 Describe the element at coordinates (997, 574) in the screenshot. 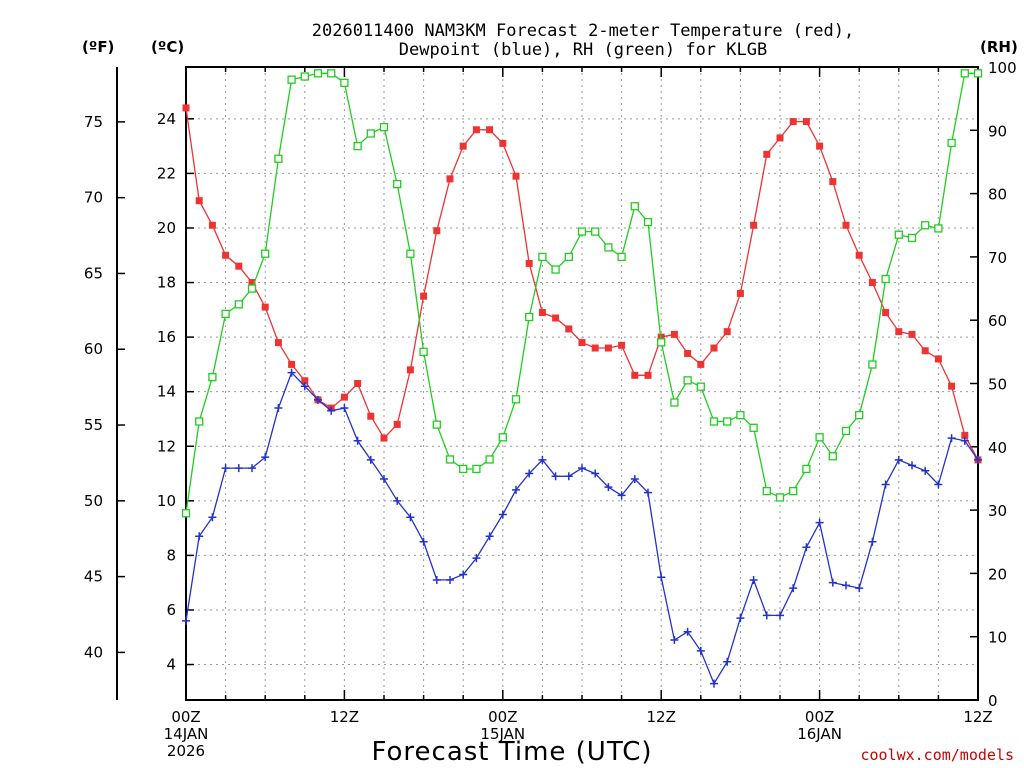

I see `rh-tick-label: 20` at that location.